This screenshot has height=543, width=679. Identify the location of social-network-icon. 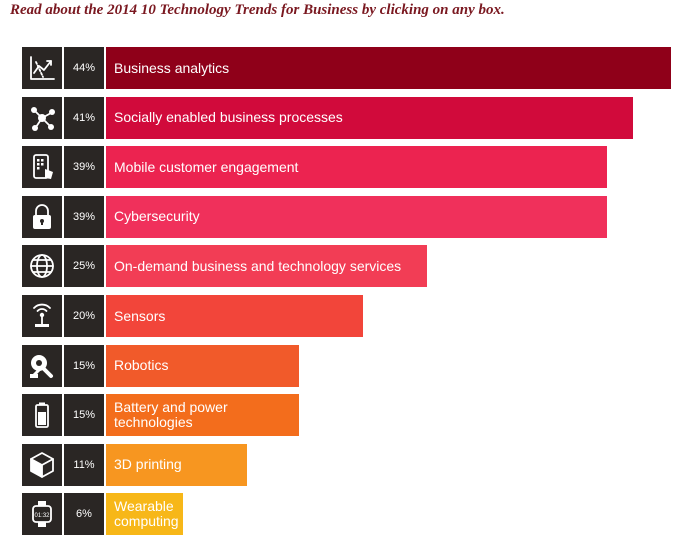
(42, 117).